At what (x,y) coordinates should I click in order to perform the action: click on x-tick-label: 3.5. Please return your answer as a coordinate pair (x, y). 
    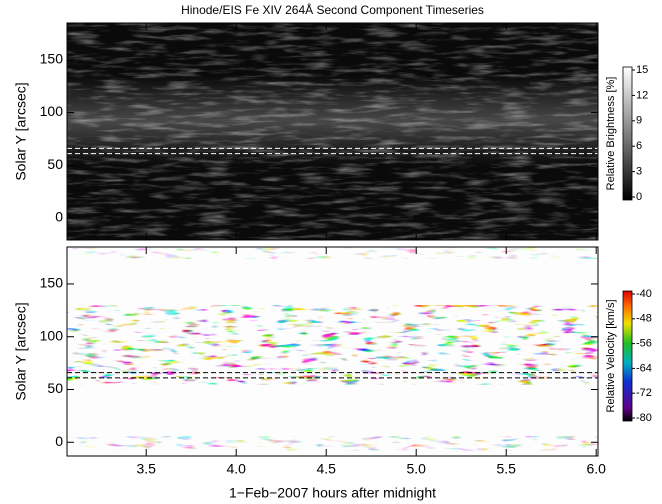
    Looking at the image, I should click on (146, 469).